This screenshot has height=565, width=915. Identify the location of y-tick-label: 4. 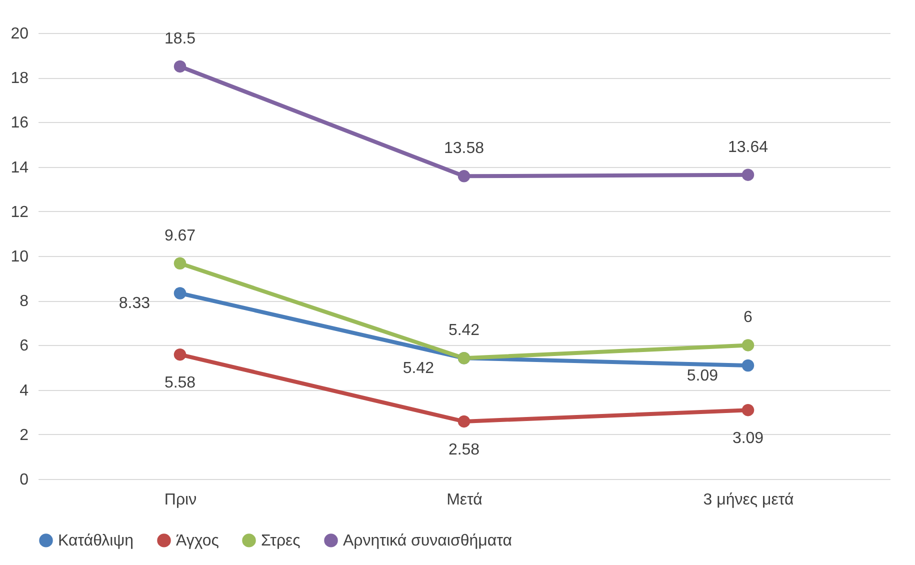
(24, 391).